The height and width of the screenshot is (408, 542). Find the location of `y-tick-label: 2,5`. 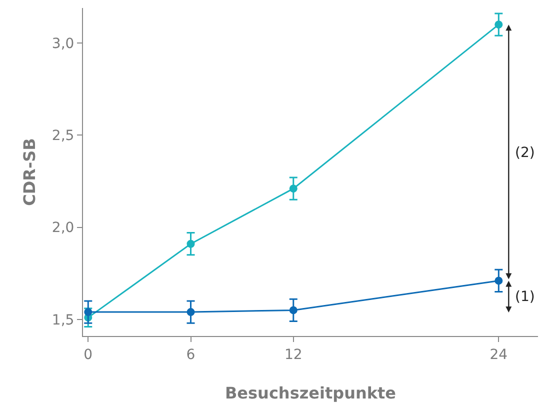

y-tick-label: 2,5 is located at coordinates (63, 136).